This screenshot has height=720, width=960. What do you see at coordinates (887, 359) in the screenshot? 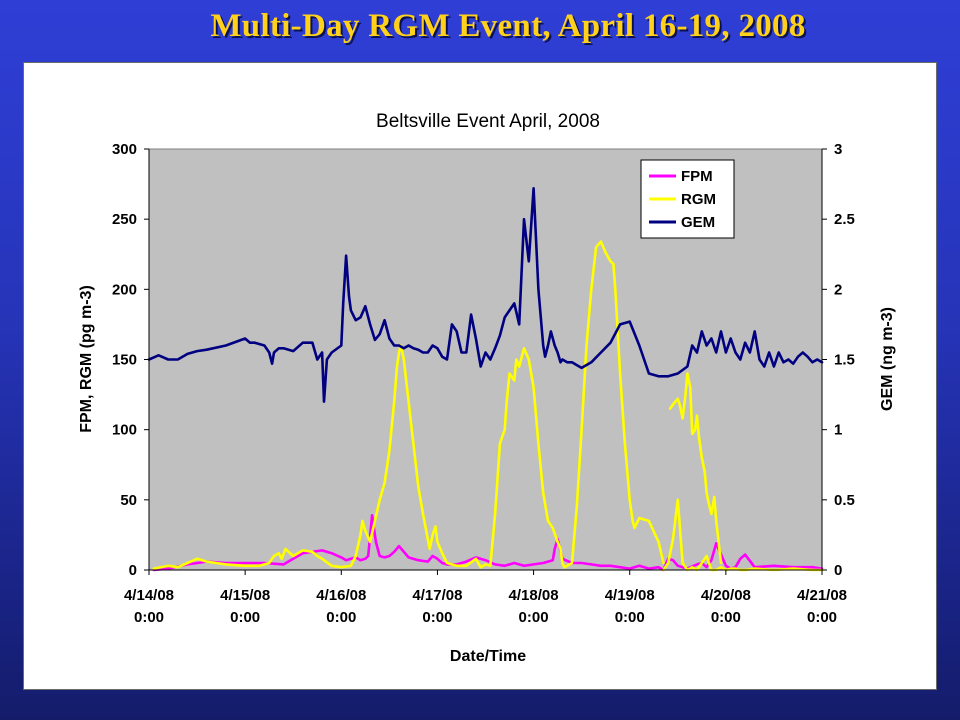
I see `y2-axis-title: GEM (ng m-3)` at bounding box center [887, 359].